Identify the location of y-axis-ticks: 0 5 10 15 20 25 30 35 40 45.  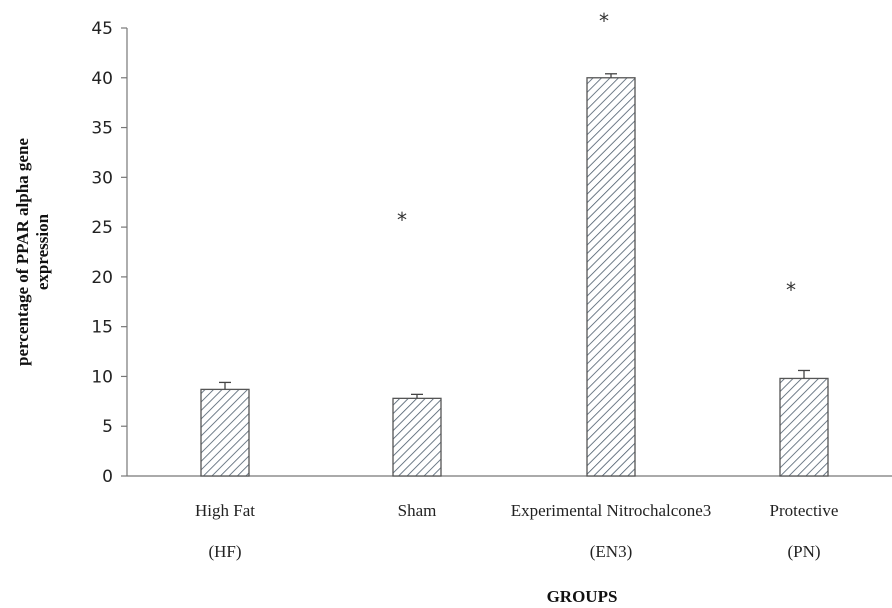
(109, 253).